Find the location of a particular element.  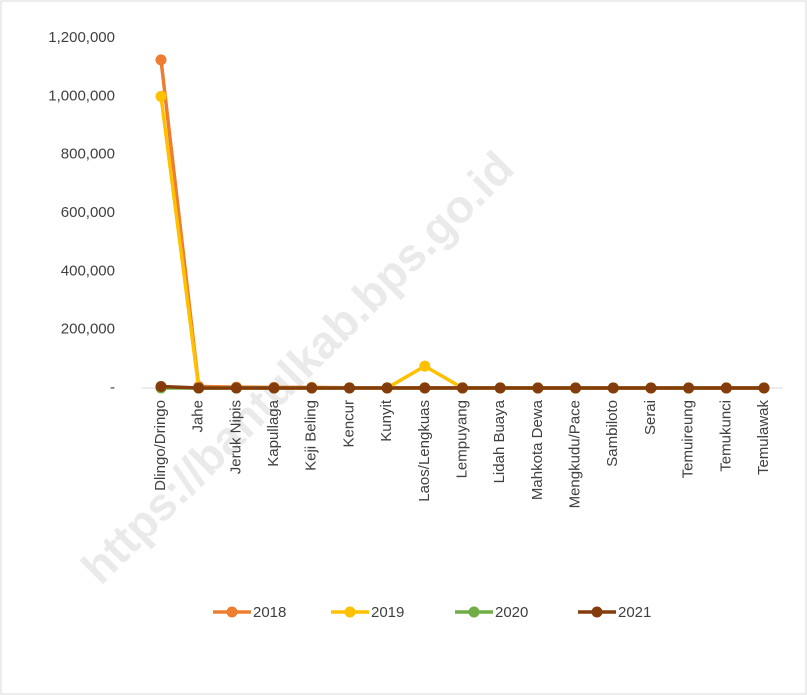

x-tick-label: Jeruk Nipis is located at coordinates (235, 437).